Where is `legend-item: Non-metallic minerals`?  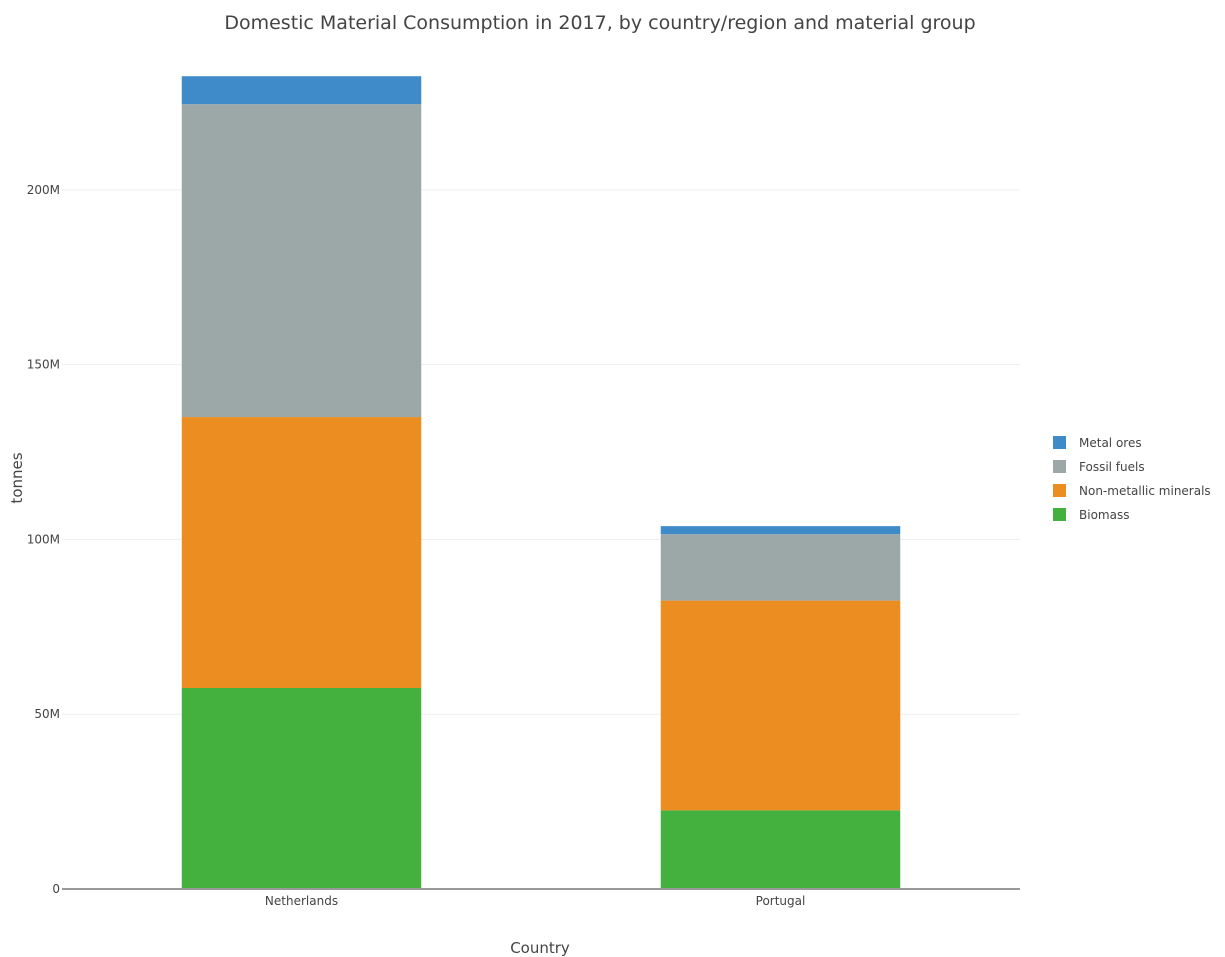
legend-item: Non-metallic minerals is located at coordinates (1132, 491).